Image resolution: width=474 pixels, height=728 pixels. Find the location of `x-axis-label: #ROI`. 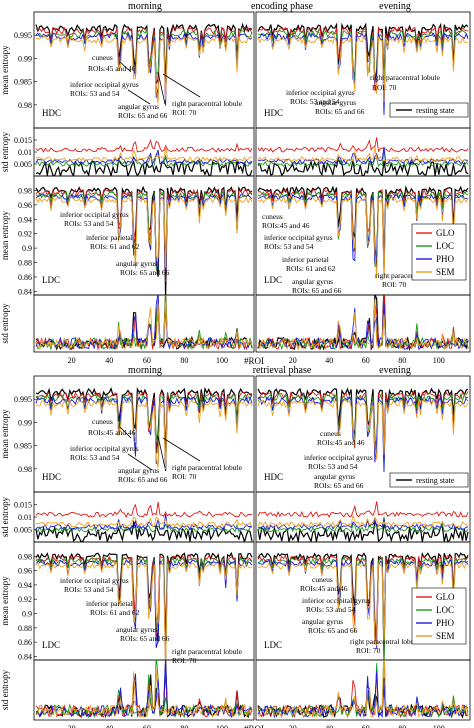

x-axis-label: #ROI is located at coordinates (254, 726).